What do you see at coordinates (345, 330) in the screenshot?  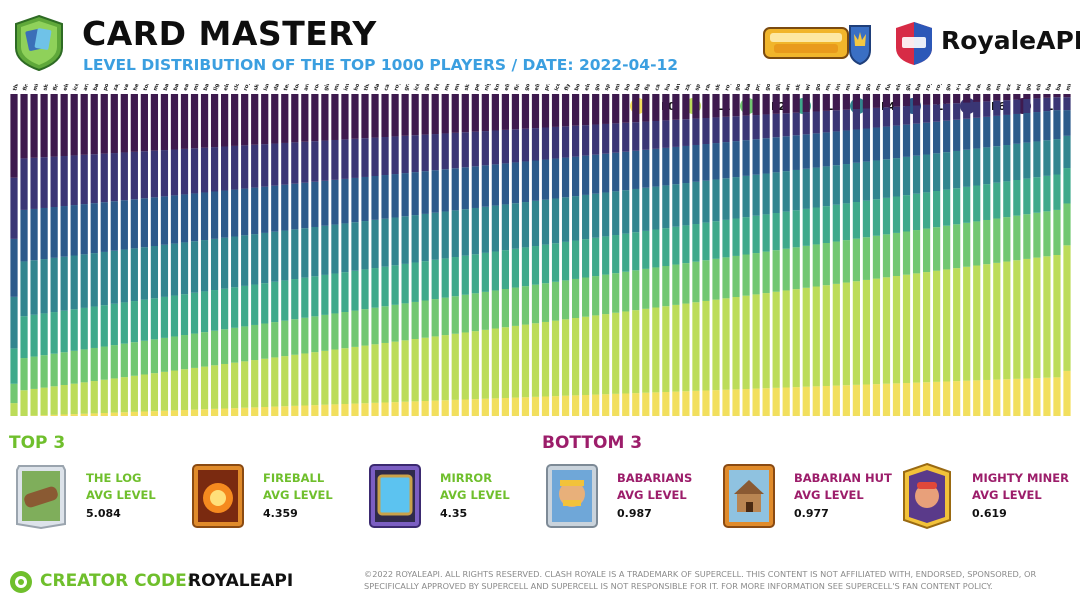 I see `bar-segment-inferno-dragon-L2` at bounding box center [345, 330].